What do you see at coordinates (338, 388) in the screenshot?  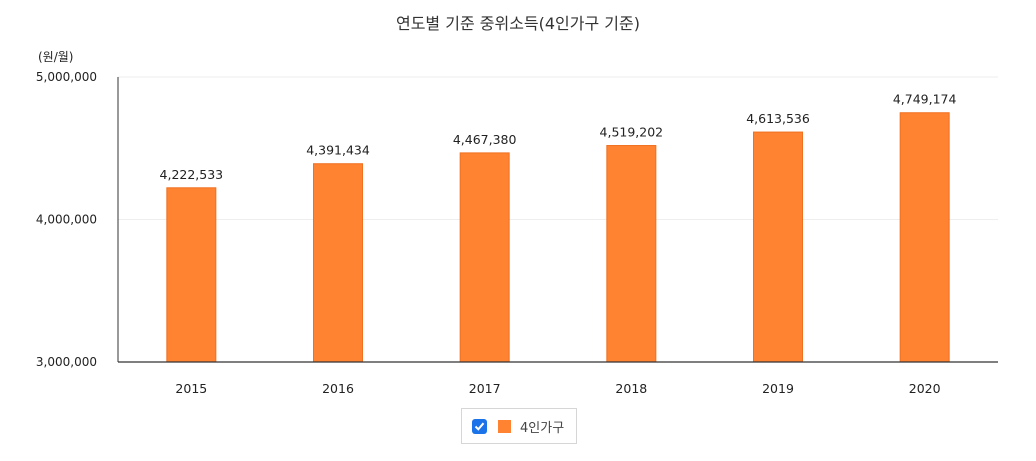 I see `x-tick-label: 2016` at bounding box center [338, 388].